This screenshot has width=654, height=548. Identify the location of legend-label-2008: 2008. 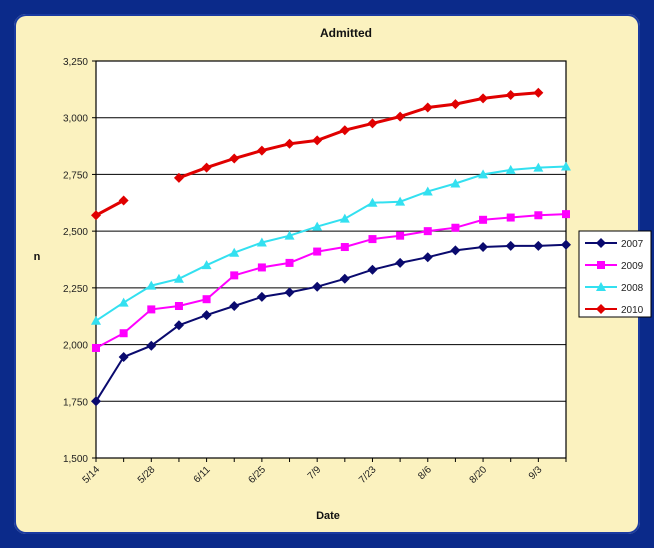
(632, 288).